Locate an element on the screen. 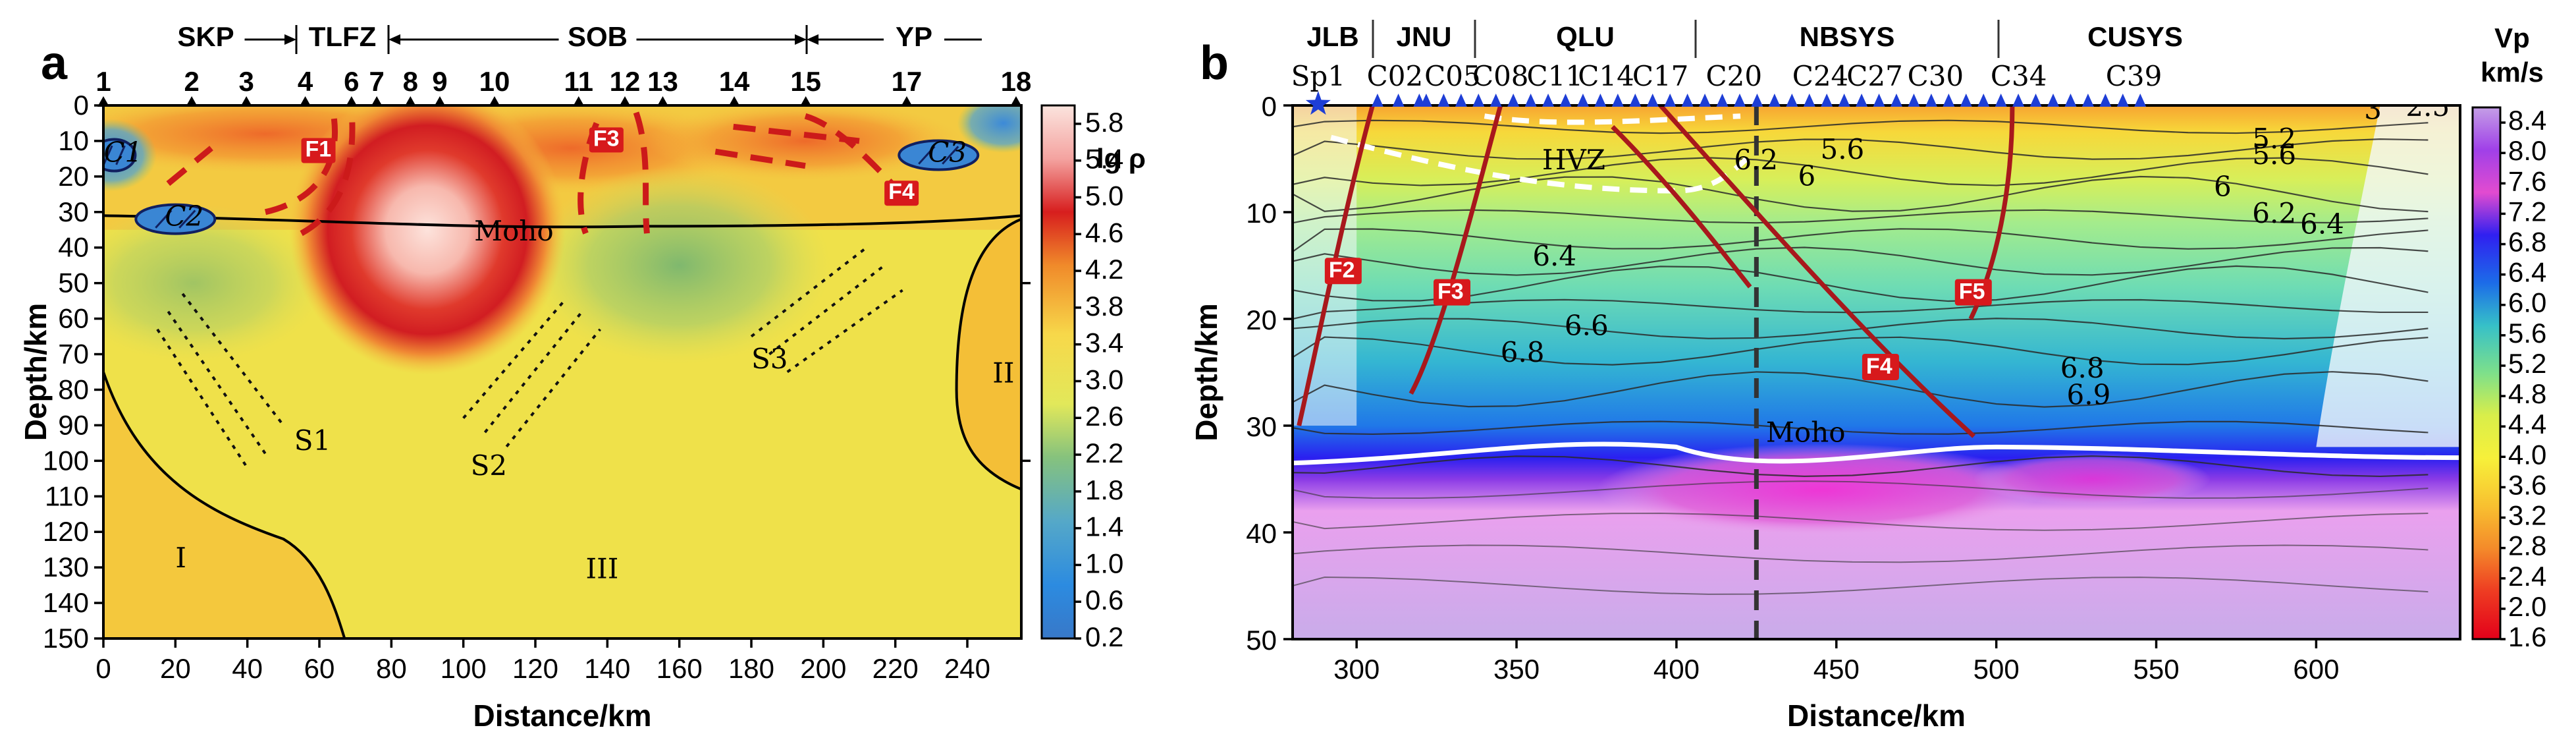 This screenshot has width=2576, height=736. y-tick-label-b-0: 0 is located at coordinates (1269, 106).